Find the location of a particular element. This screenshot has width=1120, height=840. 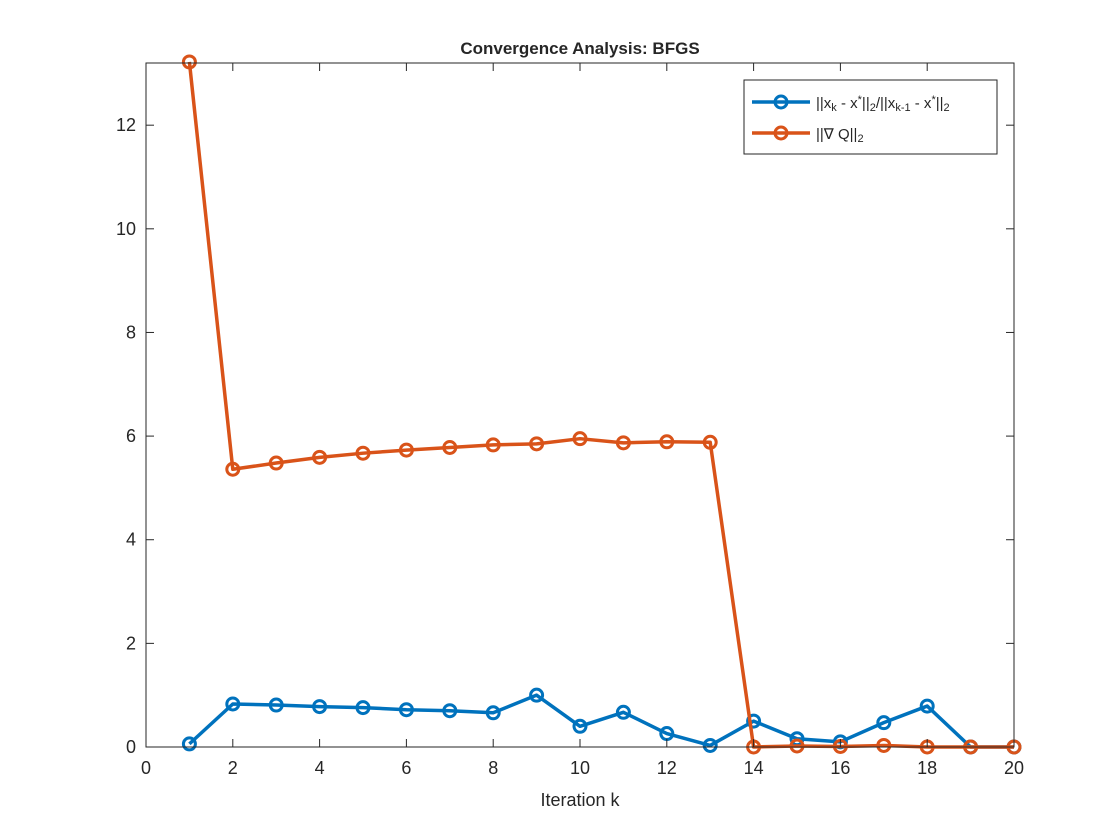

y-tick-label: 10 is located at coordinates (126, 229).